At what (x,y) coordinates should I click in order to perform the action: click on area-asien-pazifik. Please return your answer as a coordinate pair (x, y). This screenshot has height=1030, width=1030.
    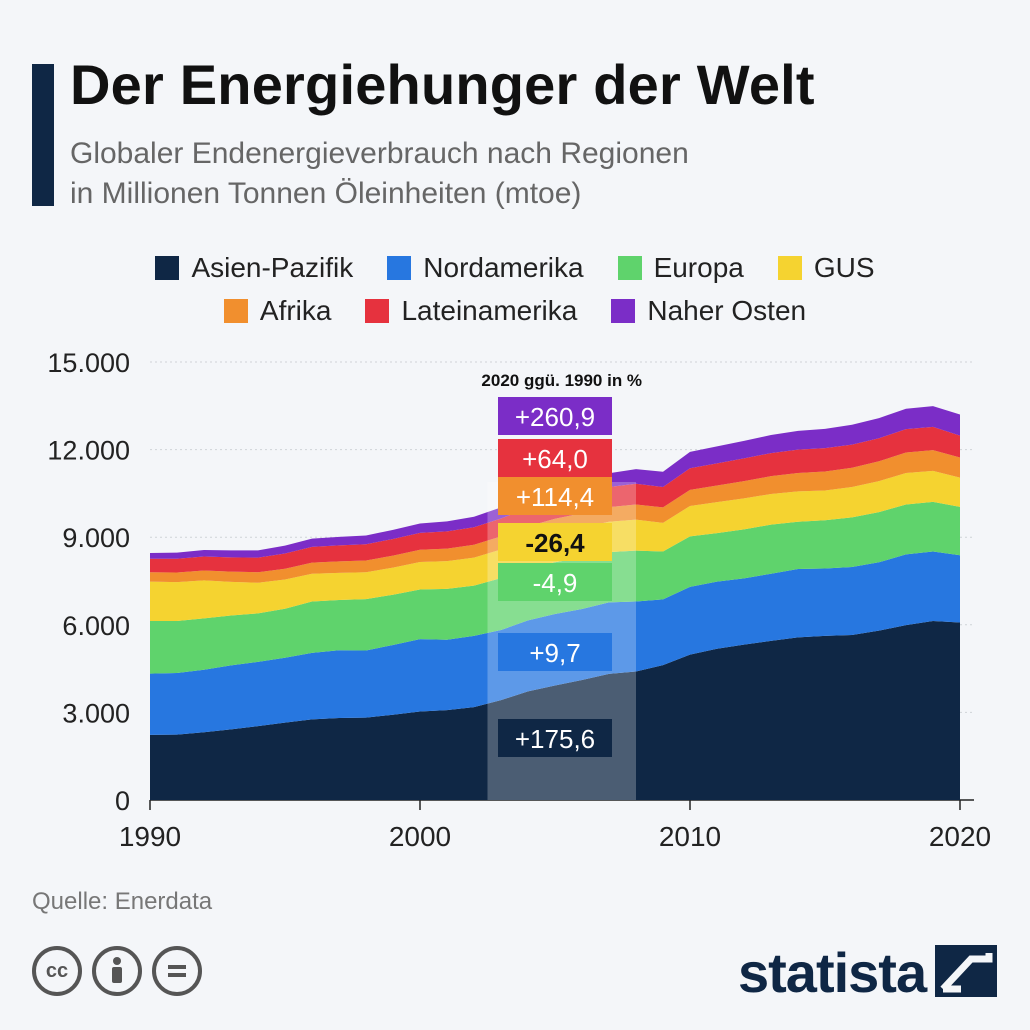
    Looking at the image, I should click on (555, 710).